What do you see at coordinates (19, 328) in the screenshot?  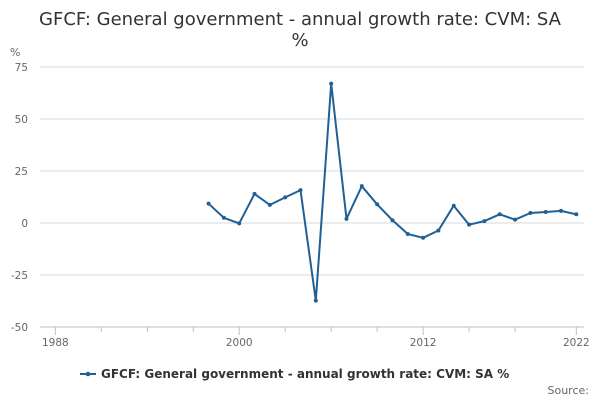 I see `y-tick-label: -50` at bounding box center [19, 328].